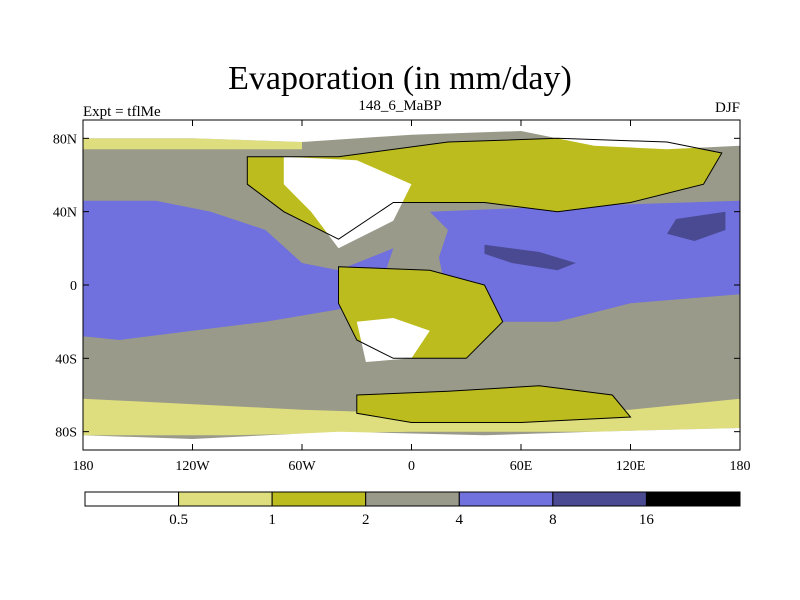 The width and height of the screenshot is (800, 600). What do you see at coordinates (66, 433) in the screenshot?
I see `y-tick-label: 80S` at bounding box center [66, 433].